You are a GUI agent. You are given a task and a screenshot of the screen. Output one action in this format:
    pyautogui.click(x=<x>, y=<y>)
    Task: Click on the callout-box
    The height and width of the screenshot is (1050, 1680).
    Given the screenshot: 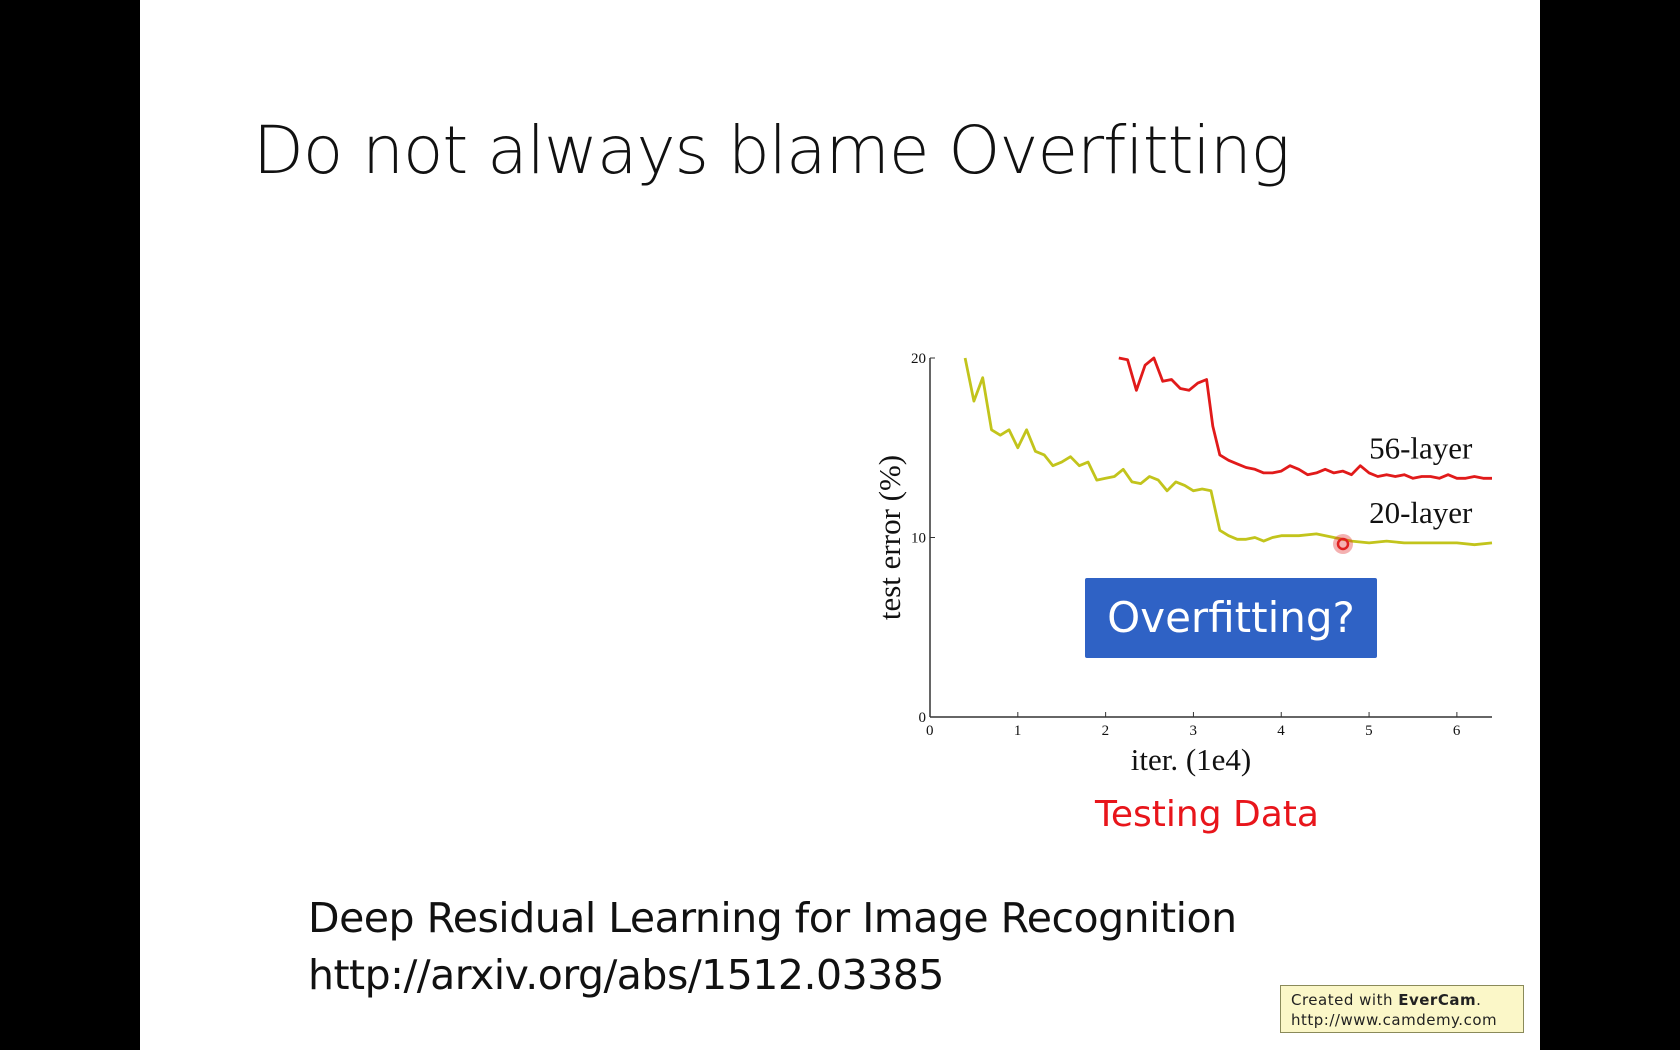 What is the action you would take?
    pyautogui.click(x=1231, y=618)
    